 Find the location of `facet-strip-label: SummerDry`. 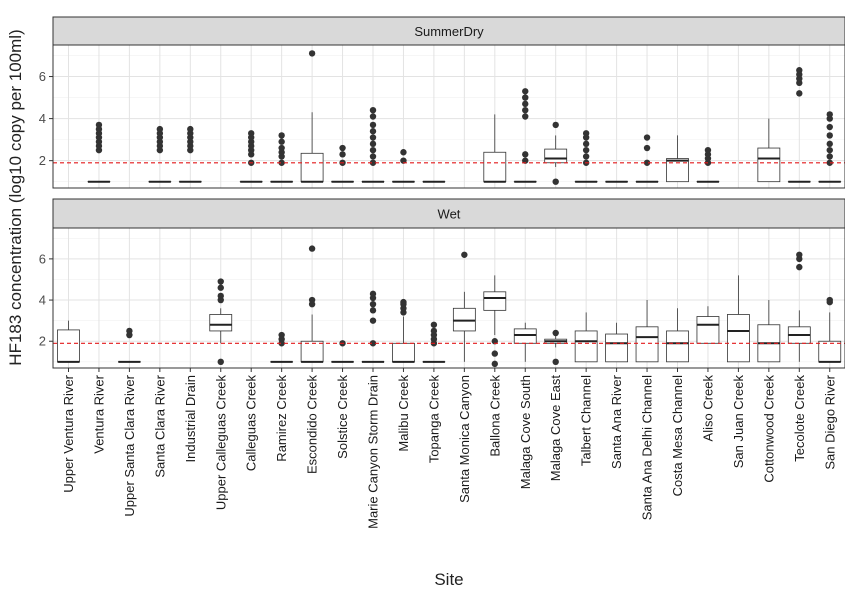

facet-strip-label: SummerDry is located at coordinates (449, 31).